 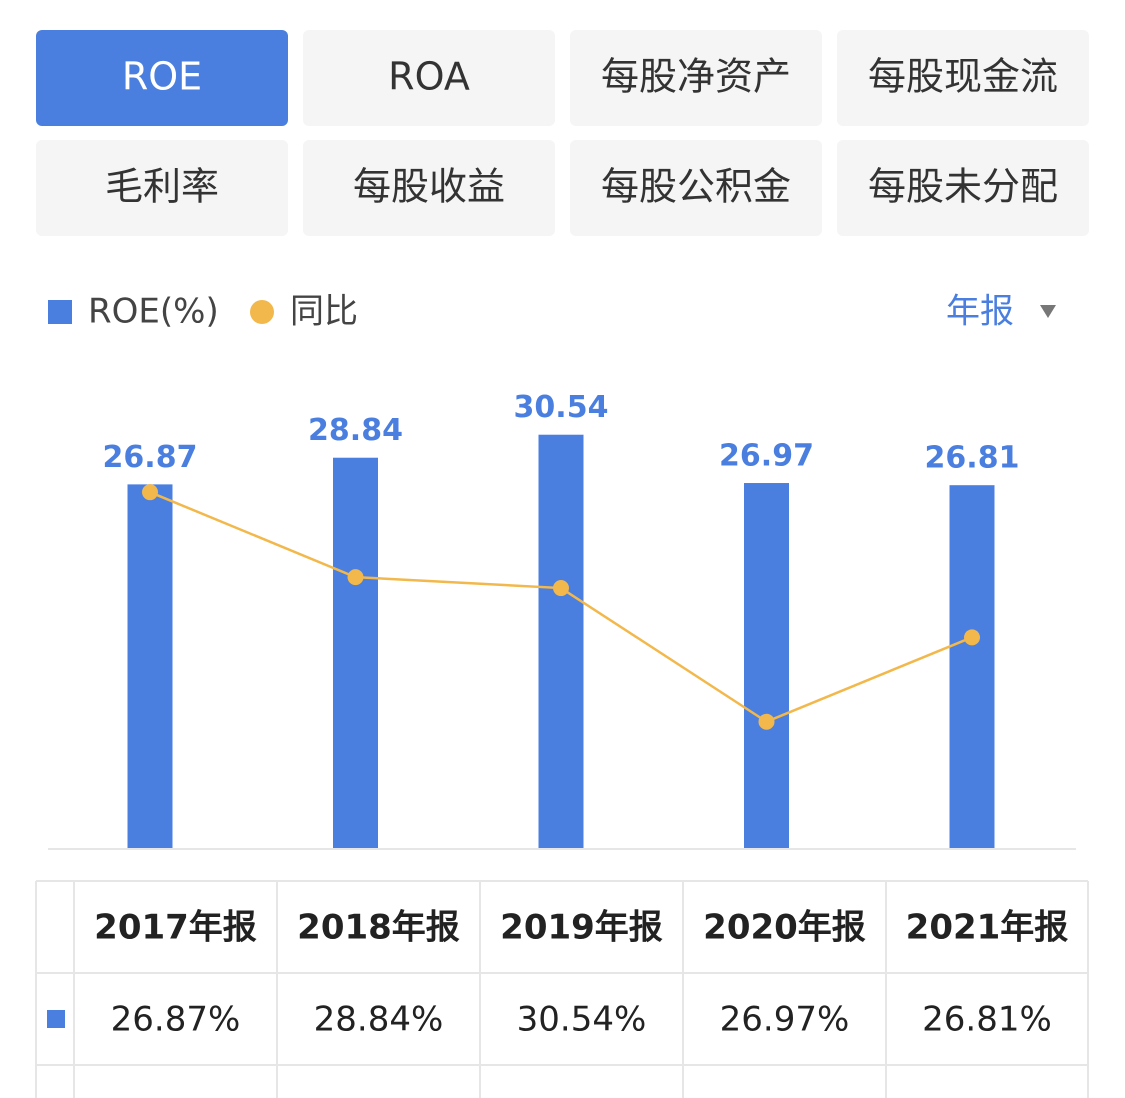 What do you see at coordinates (582, 1020) in the screenshot?
I see `table-cell: 30.54%` at bounding box center [582, 1020].